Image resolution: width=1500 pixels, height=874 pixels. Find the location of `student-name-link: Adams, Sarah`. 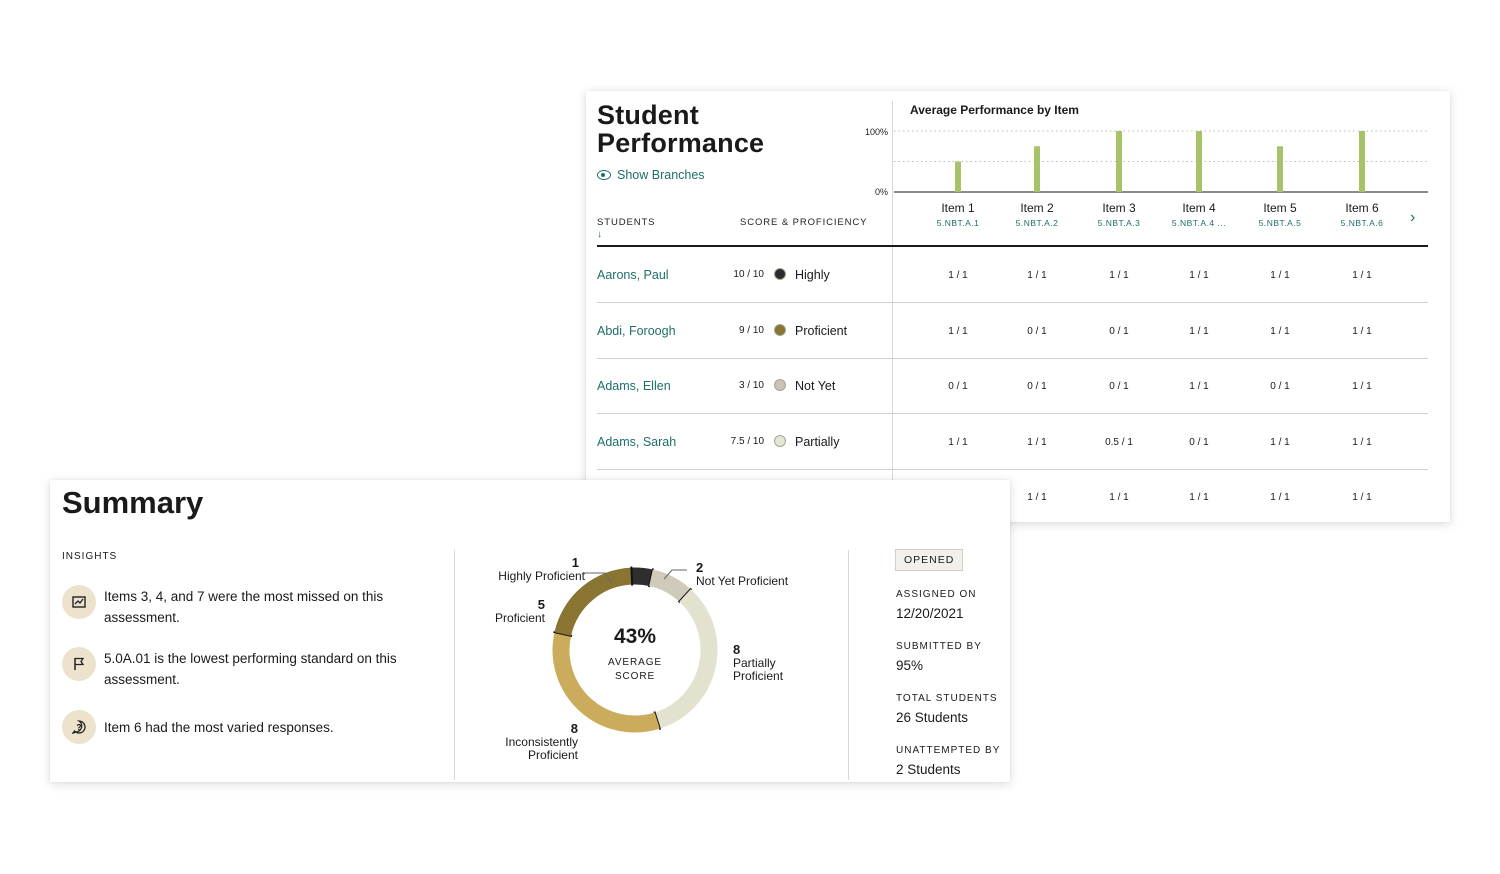

student-name-link: Adams, Sarah is located at coordinates (637, 441).